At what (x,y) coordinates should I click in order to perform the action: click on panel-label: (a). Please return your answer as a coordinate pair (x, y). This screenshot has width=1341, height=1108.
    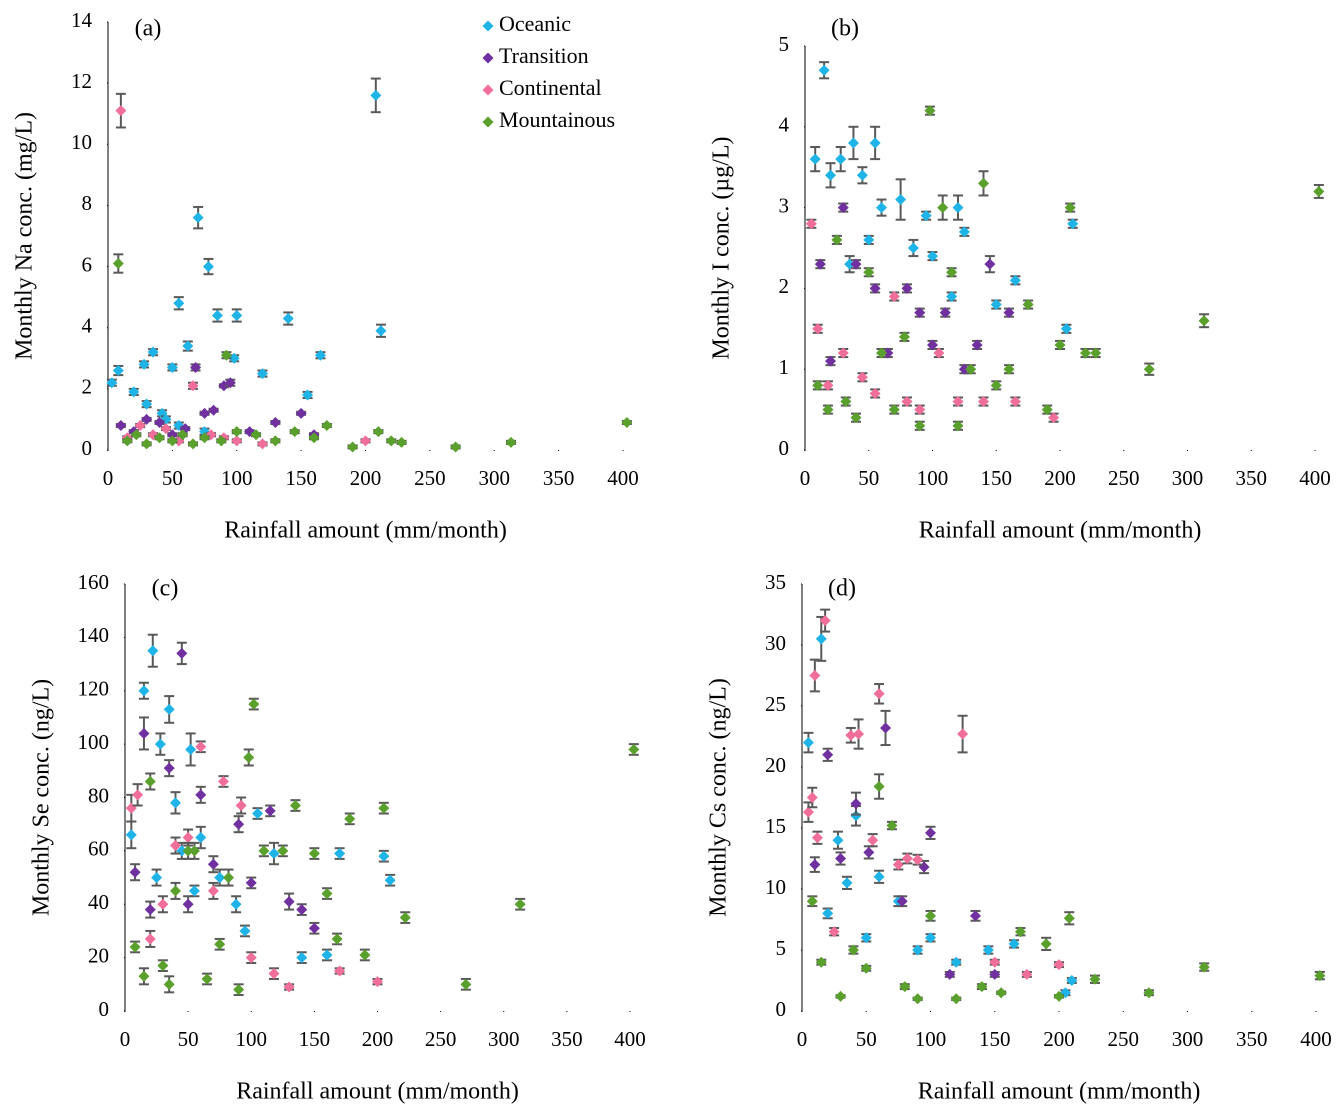
    Looking at the image, I should click on (148, 29).